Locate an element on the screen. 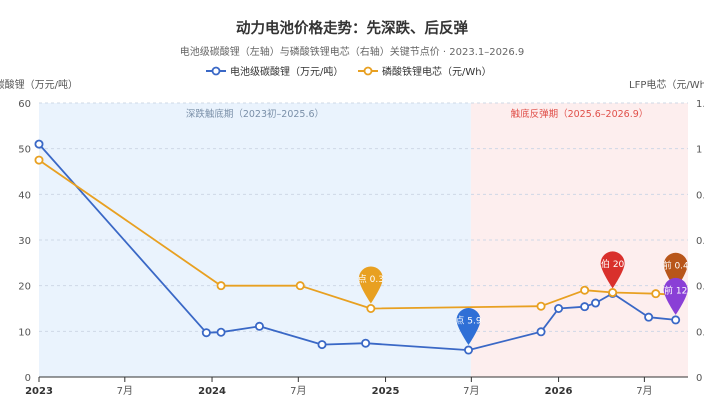 This screenshot has height=420, width=704. marker-pin-1: 点 5.9 is located at coordinates (468, 327).